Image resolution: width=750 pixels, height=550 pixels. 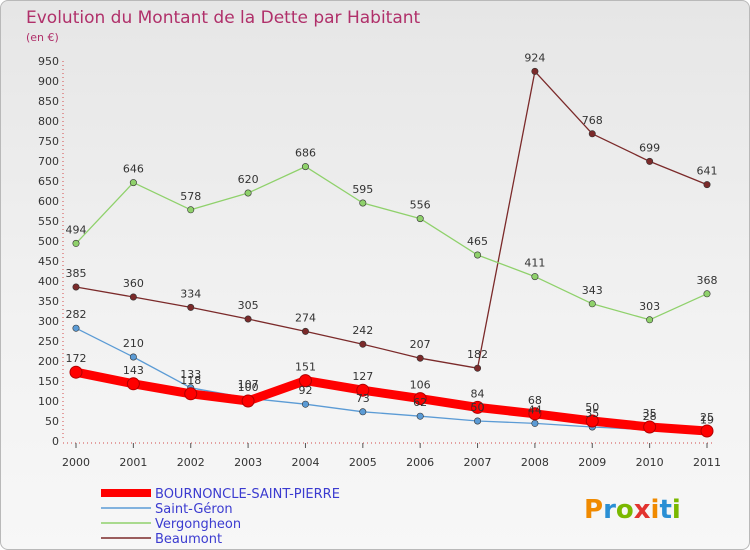 I want to click on legend-label: Saint-Géron, so click(x=194, y=509).